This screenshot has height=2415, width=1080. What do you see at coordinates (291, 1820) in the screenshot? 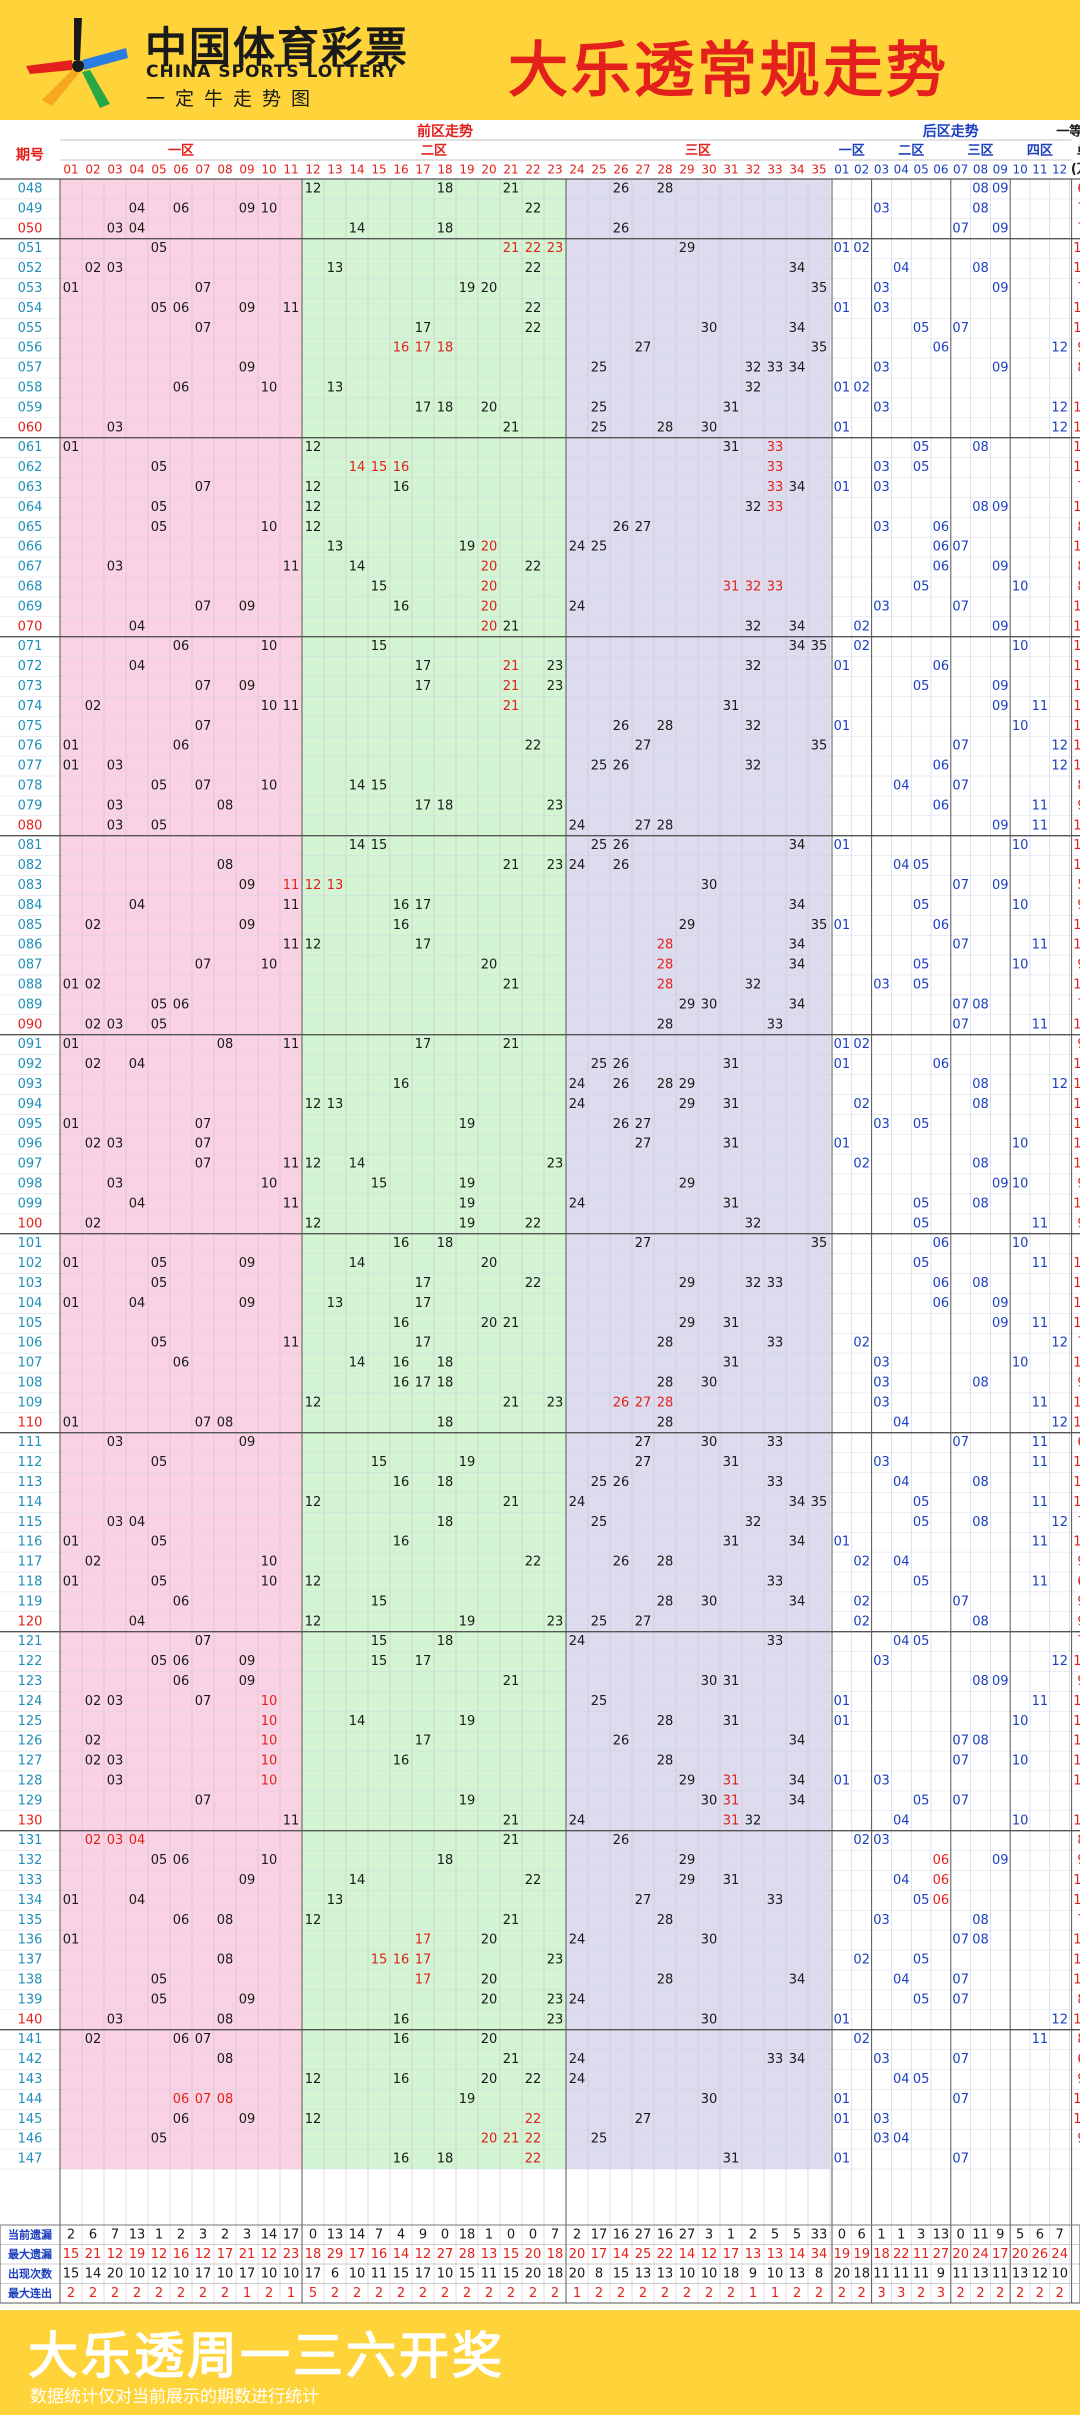
I see `front-ball: 11` at bounding box center [291, 1820].